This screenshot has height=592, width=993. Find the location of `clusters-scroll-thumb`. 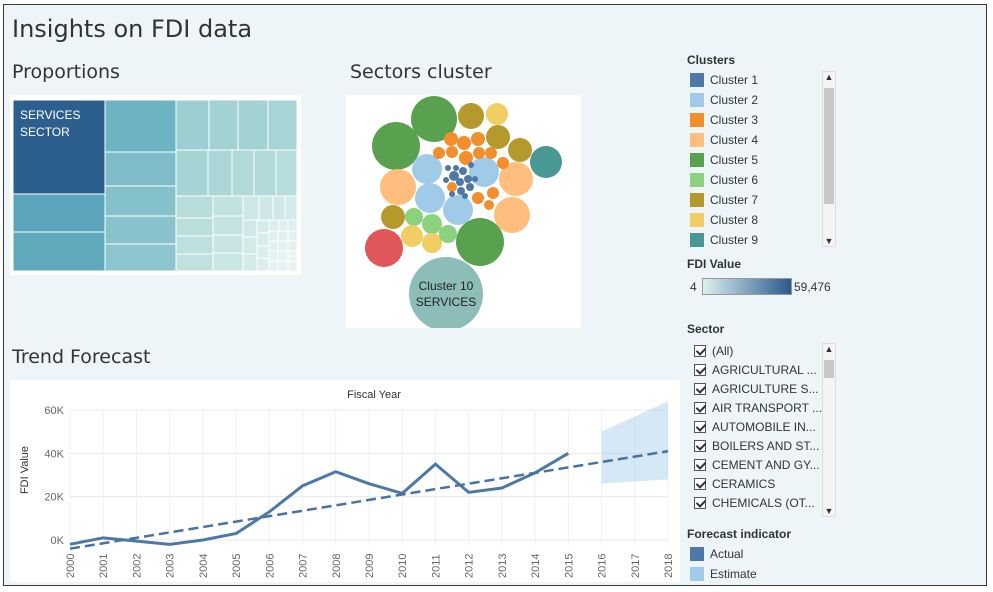

clusters-scroll-thumb is located at coordinates (829, 146).